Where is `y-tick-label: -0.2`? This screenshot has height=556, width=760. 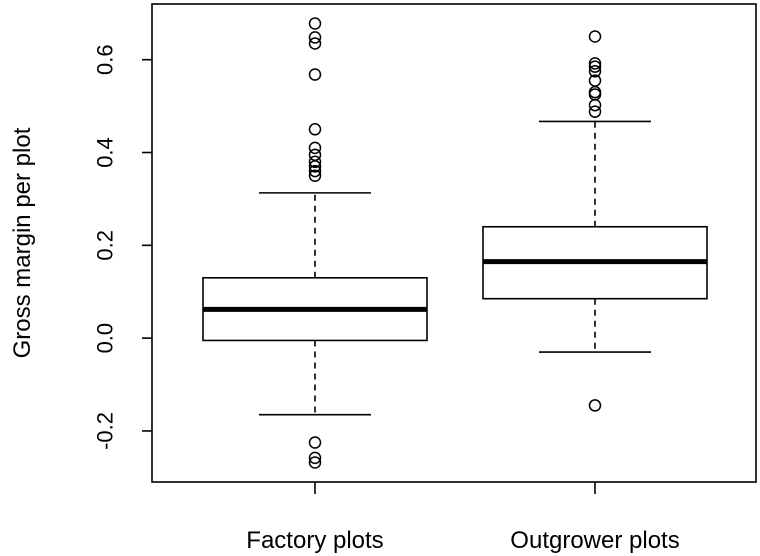 y-tick-label: -0.2 is located at coordinates (105, 431).